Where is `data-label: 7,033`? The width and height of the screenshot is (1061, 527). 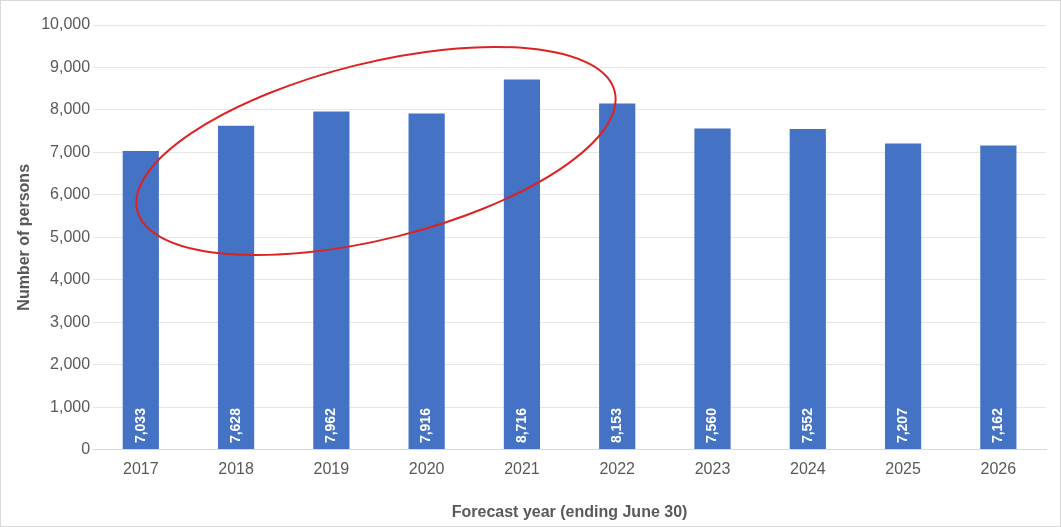 data-label: 7,033 is located at coordinates (139, 425).